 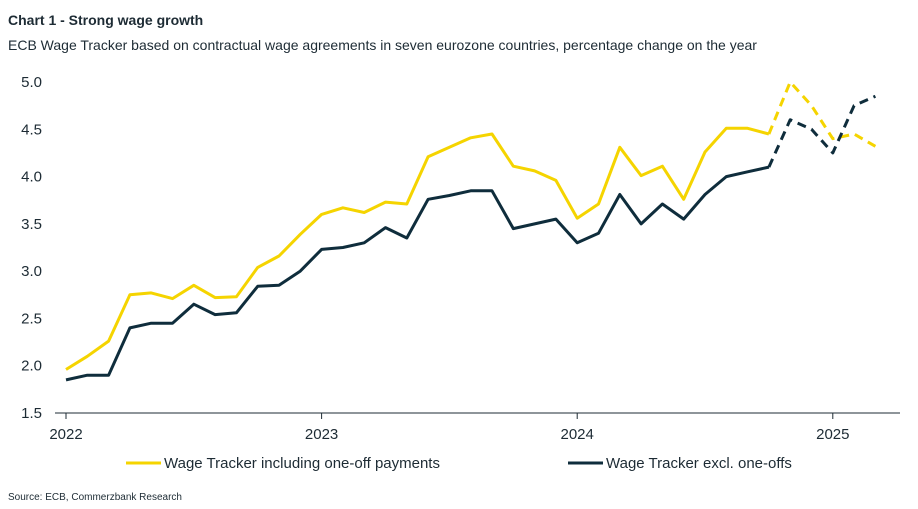 I want to click on y-tick-label: 2.0, so click(x=31, y=366).